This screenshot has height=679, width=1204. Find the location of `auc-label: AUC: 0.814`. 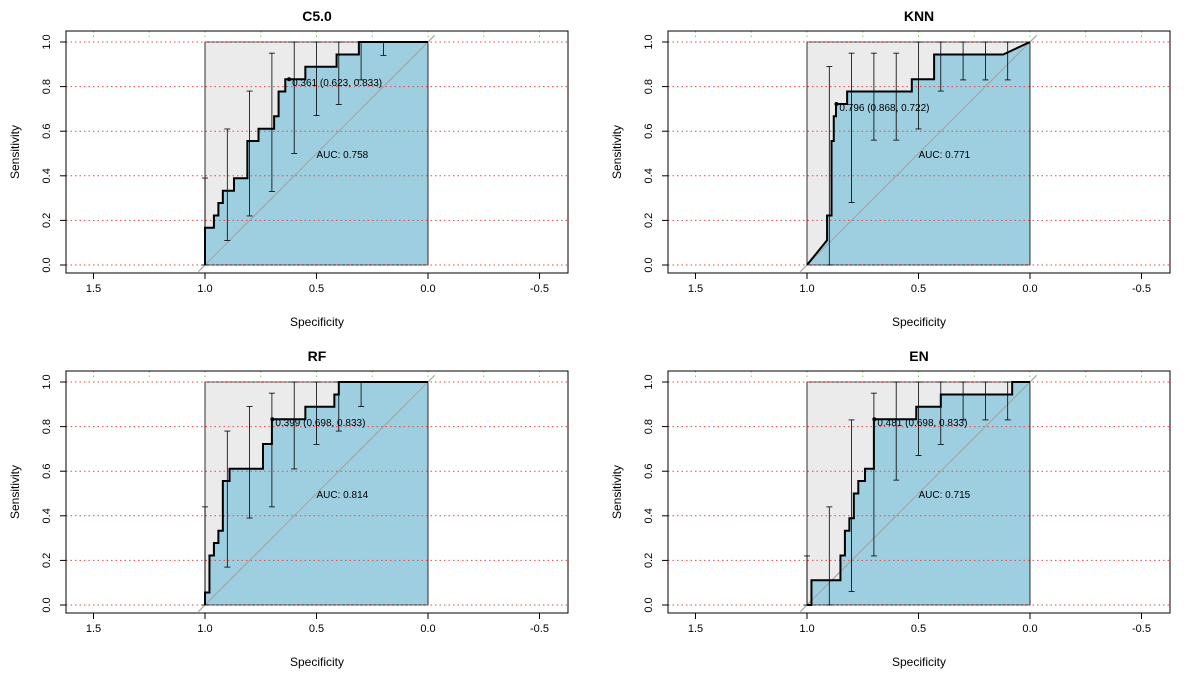

auc-label: AUC: 0.814 is located at coordinates (343, 495).